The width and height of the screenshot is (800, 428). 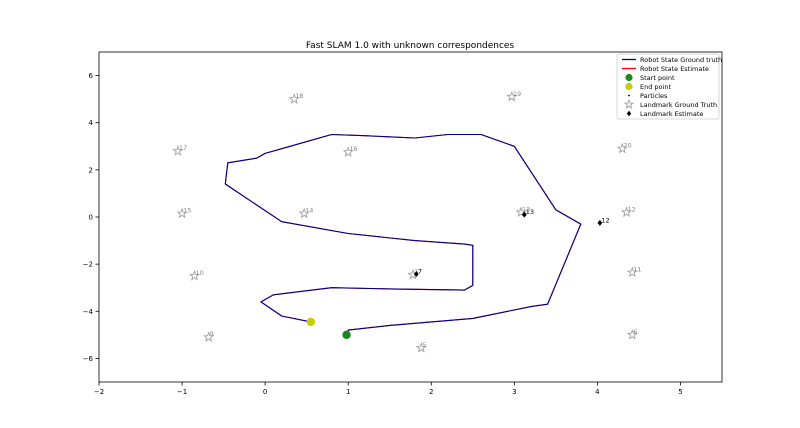 What do you see at coordinates (88, 312) in the screenshot?
I see `y-tick-label: −4` at bounding box center [88, 312].